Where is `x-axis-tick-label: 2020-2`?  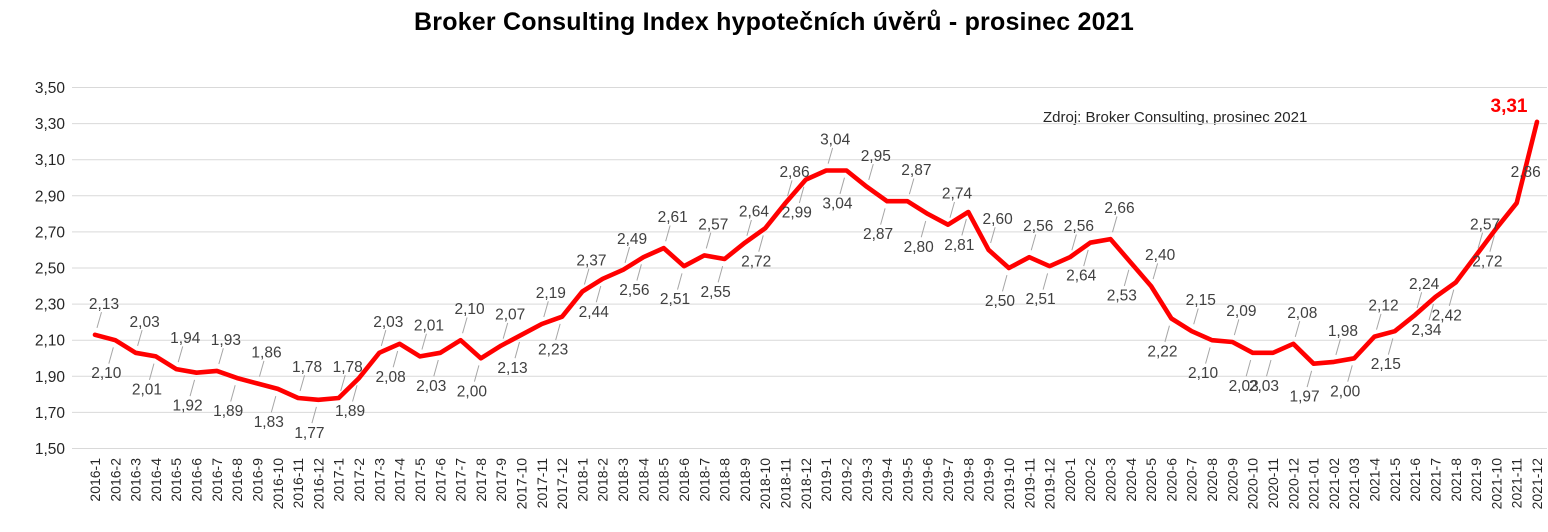 x-axis-tick-label: 2020-2 is located at coordinates (1090, 480).